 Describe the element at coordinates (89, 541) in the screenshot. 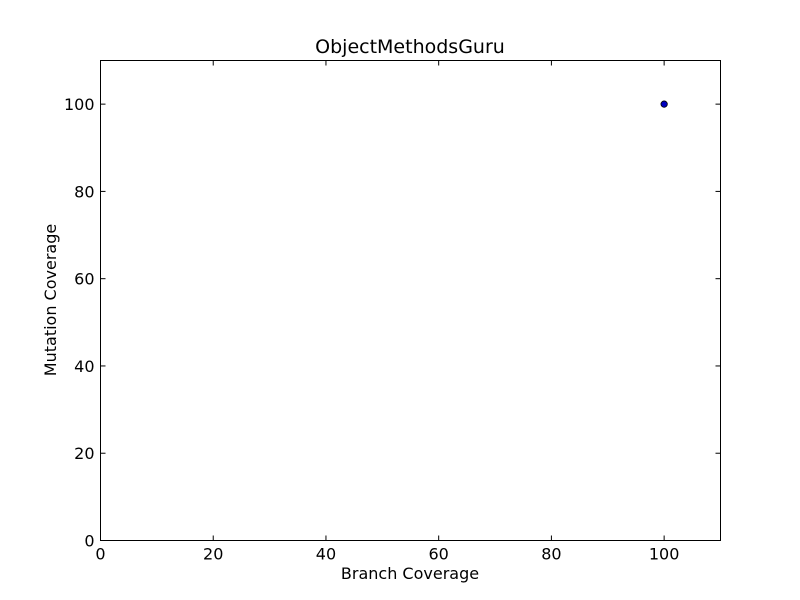

I see `y-tick-label: 0` at that location.